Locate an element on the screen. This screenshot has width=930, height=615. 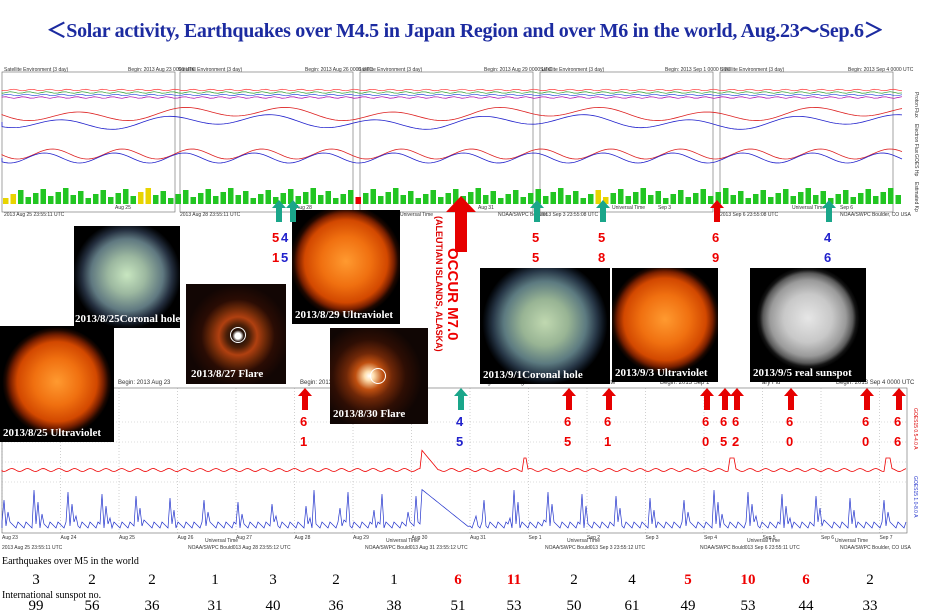
sunspot-count: 50 is located at coordinates (574, 606).